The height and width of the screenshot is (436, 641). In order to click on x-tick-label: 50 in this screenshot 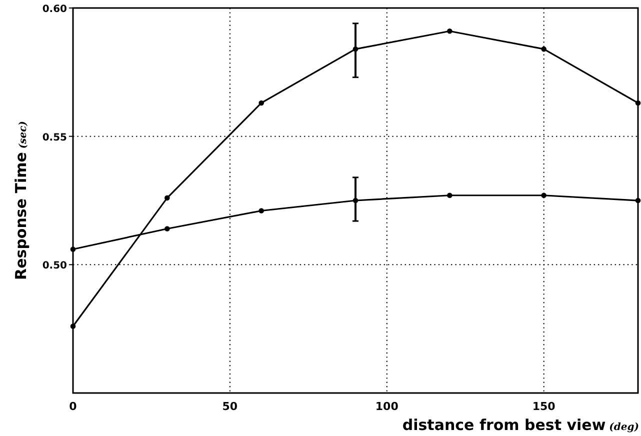, I will do `click(230, 406)`.